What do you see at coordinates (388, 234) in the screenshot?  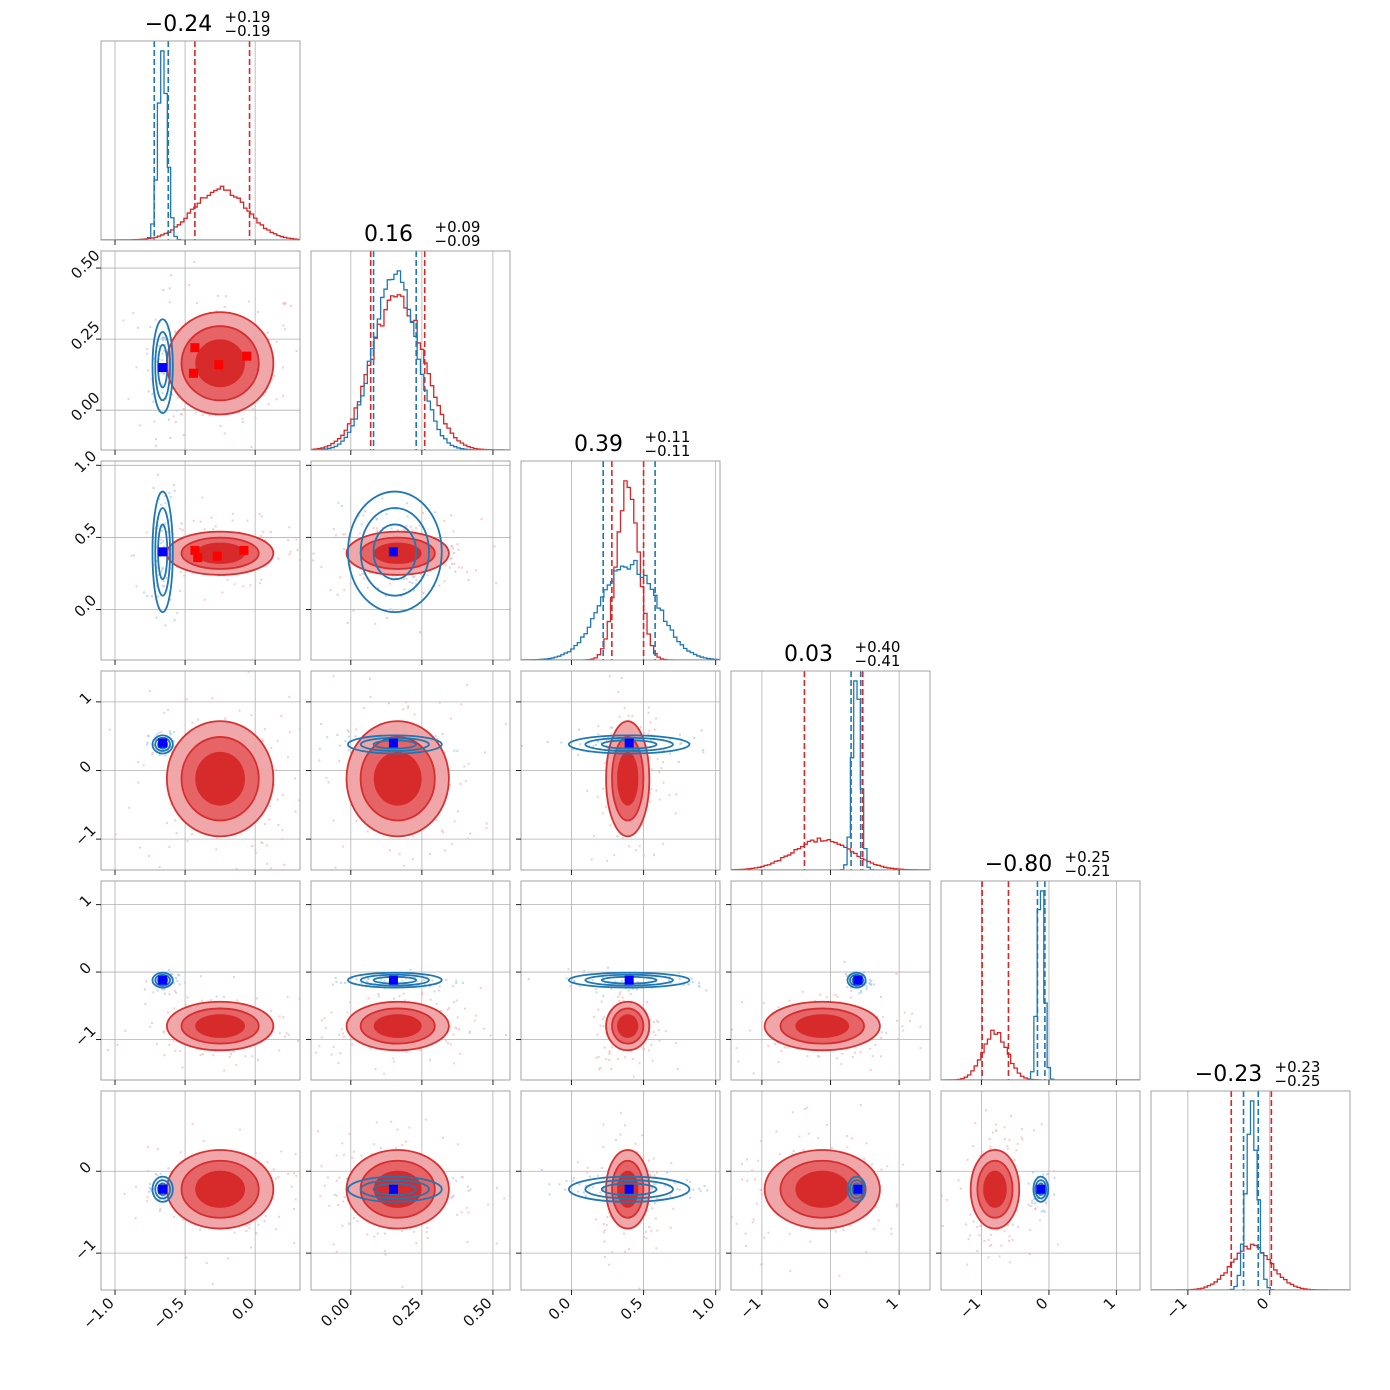 I see `title-median-1: 0.16` at bounding box center [388, 234].